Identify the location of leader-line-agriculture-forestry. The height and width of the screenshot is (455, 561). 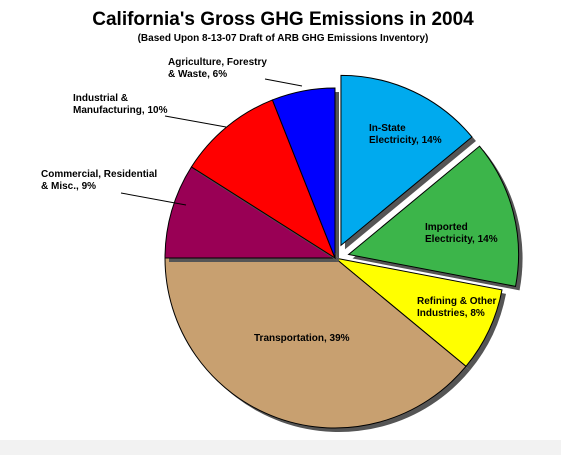
(283, 82).